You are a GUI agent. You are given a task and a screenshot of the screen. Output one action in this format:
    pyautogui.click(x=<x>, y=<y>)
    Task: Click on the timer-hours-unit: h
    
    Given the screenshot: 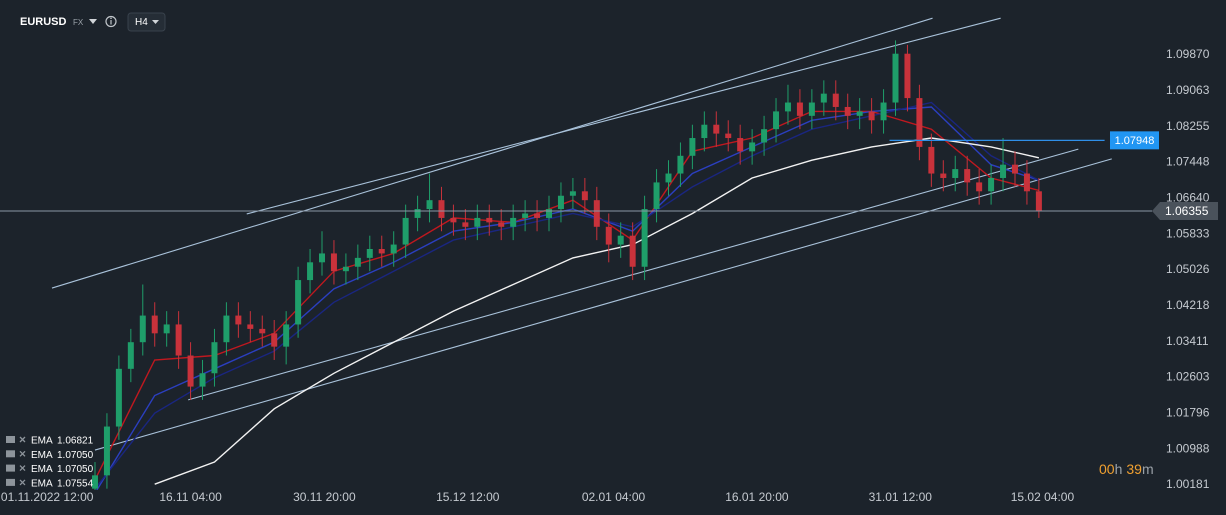 What is the action you would take?
    pyautogui.click(x=1119, y=469)
    